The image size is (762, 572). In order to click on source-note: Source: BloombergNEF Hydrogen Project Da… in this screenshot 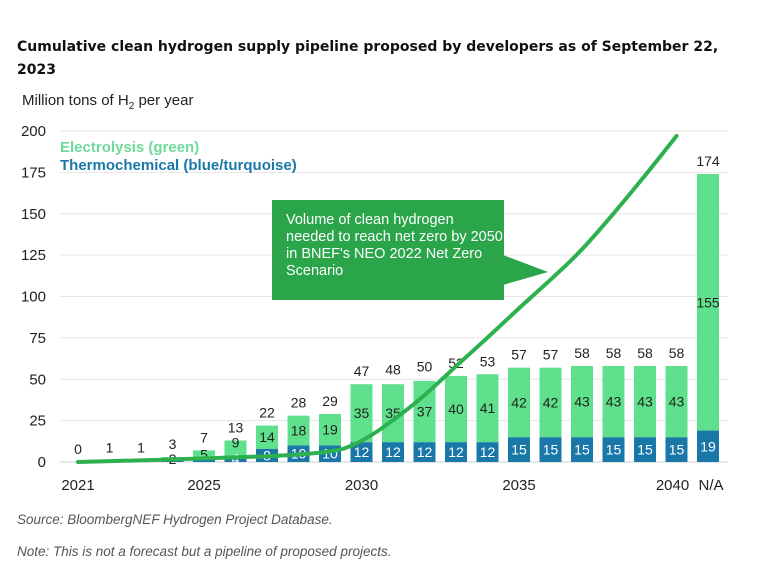, I will do `click(175, 519)`.